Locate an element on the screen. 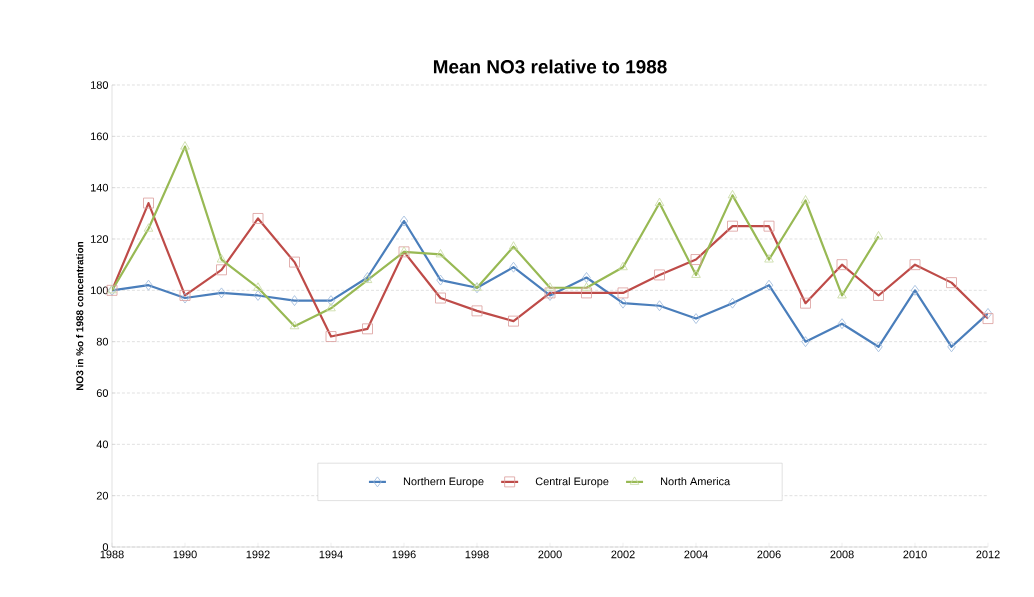 Image resolution: width=1034 pixels, height=597 pixels. x-tick-label: 2010 is located at coordinates (915, 554).